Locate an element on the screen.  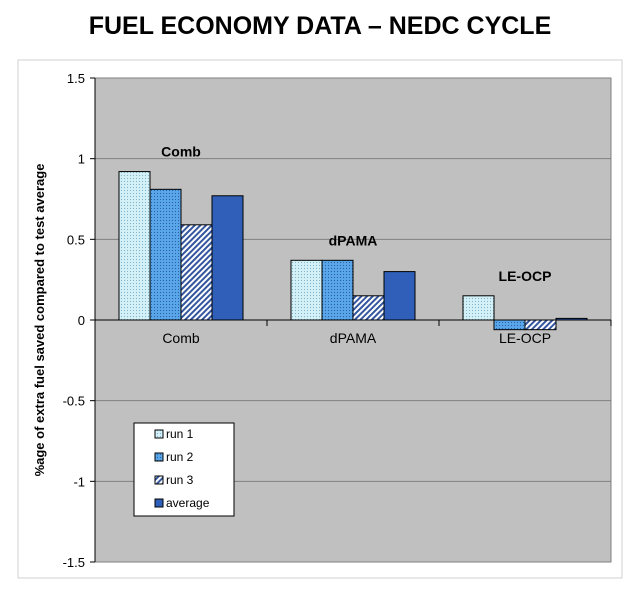
y-tick-label: 1.5 is located at coordinates (76, 78).